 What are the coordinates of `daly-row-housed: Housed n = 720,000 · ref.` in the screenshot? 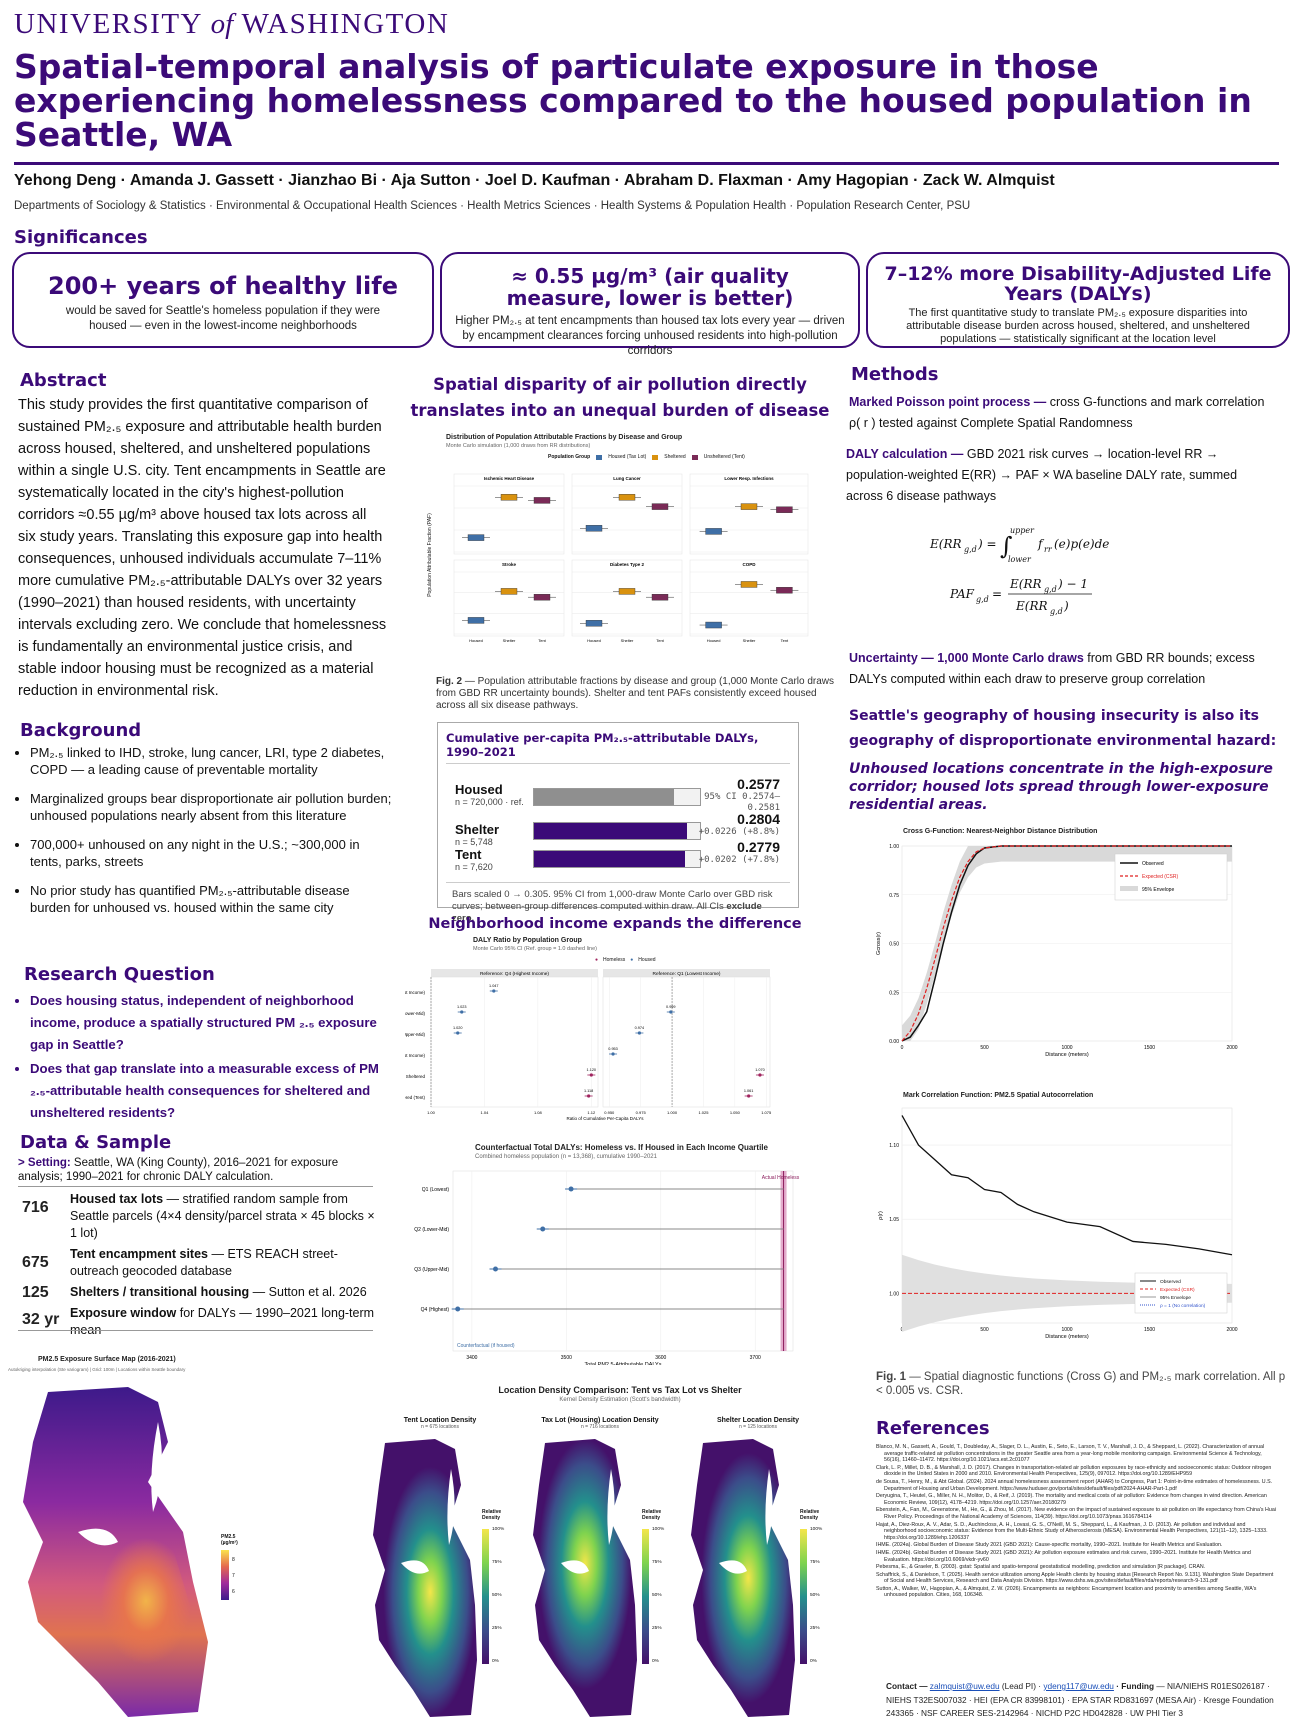 It's located at (489, 794).